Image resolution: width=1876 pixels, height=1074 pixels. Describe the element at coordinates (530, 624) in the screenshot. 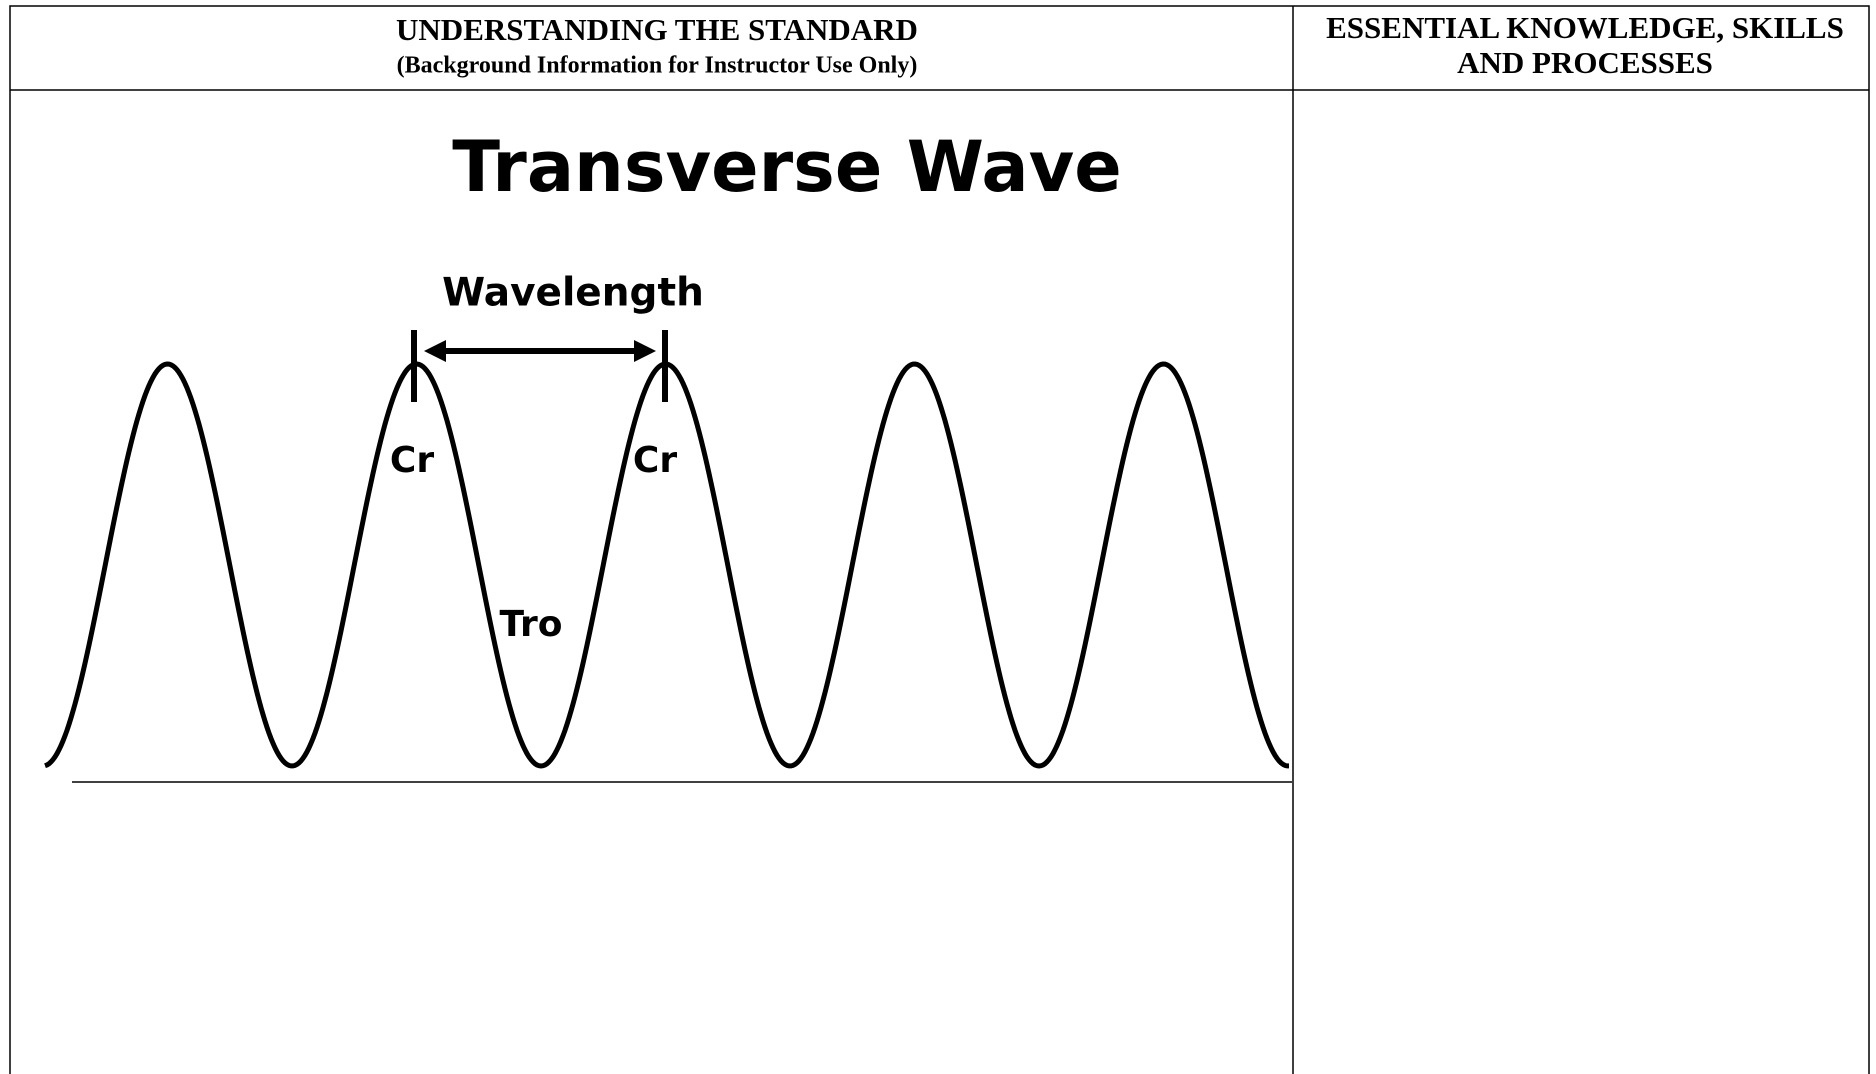

I see `trough-label: Tro` at that location.